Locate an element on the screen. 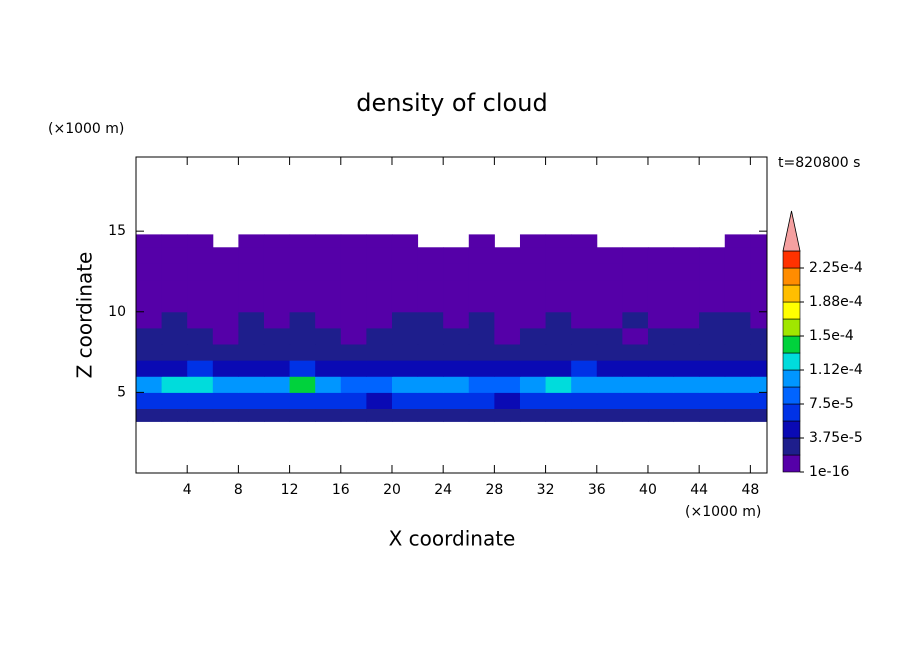  x-tick-label: 32 is located at coordinates (546, 490).